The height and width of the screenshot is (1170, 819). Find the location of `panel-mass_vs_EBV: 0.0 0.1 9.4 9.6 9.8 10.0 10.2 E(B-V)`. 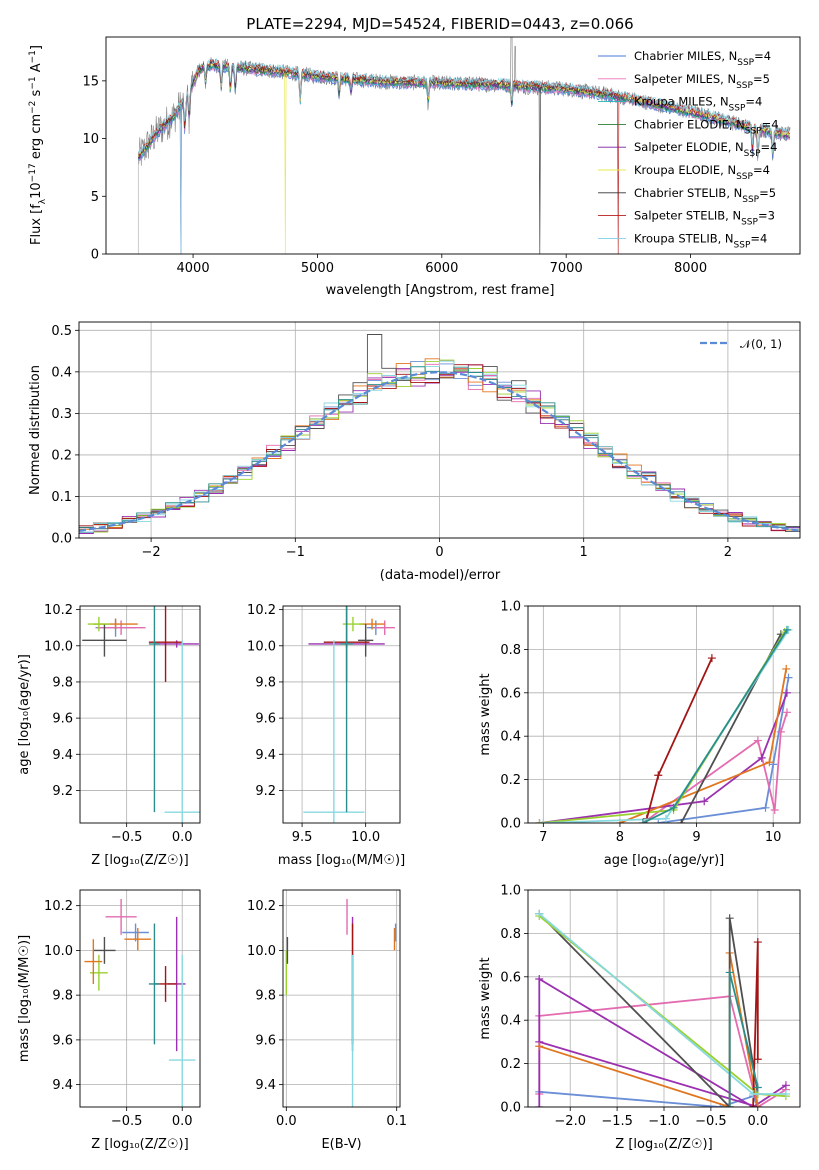

panel-mass_vs_EBV: 0.0 0.1 9.4 9.6 9.8 10.0 10.2 E(B-V) is located at coordinates (327, 1020).